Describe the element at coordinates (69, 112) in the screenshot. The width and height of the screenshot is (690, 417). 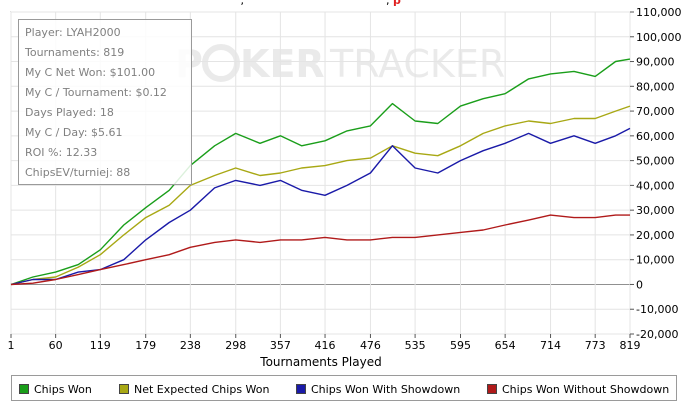
I see `info-days-played: Days Played: 18` at that location.